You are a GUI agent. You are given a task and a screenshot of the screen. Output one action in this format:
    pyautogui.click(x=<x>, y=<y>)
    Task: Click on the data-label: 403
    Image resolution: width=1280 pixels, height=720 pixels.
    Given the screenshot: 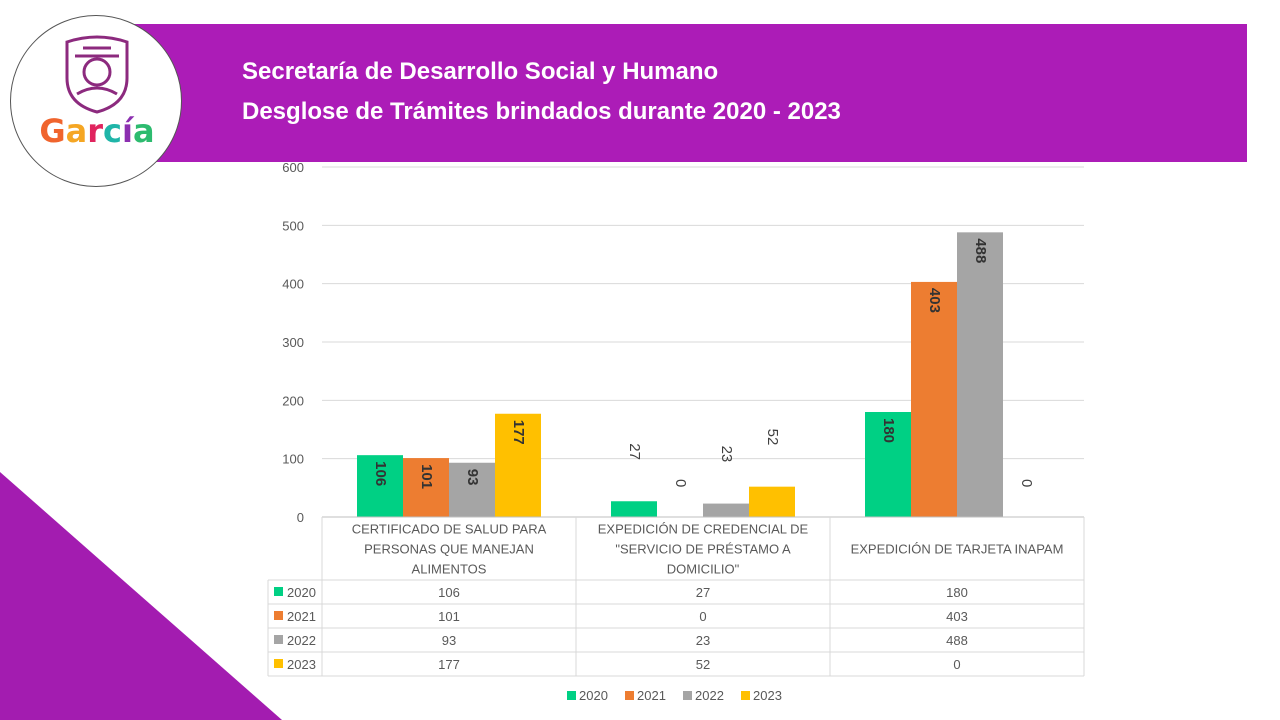 What is the action you would take?
    pyautogui.click(x=934, y=300)
    